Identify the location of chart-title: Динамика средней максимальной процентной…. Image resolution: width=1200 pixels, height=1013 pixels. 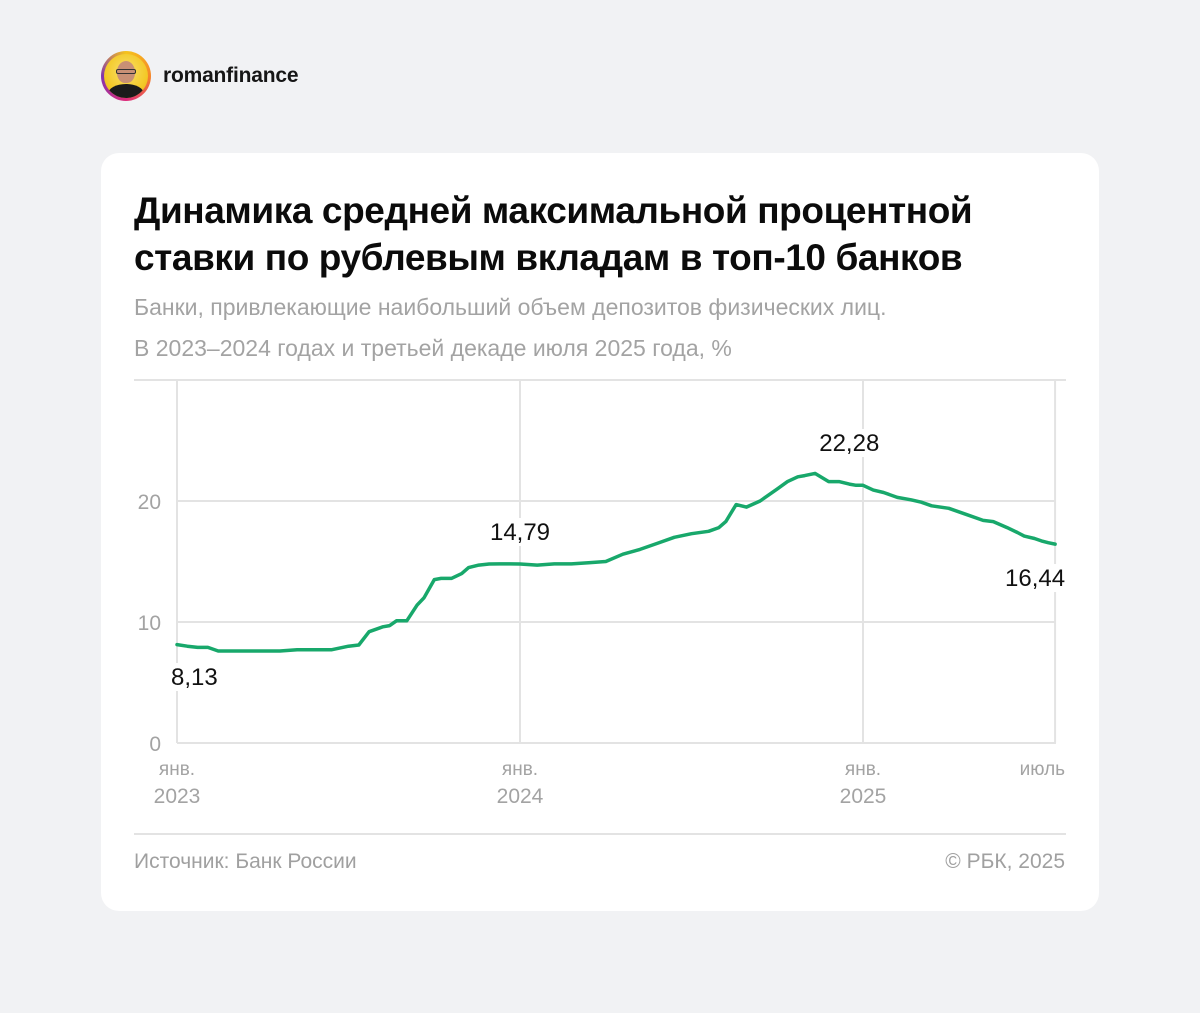
(553, 234).